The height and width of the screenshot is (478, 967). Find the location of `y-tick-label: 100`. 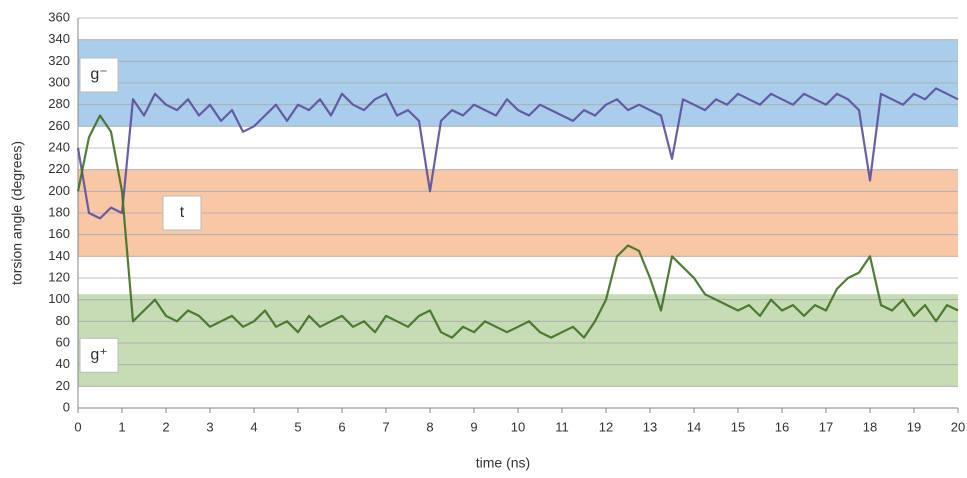

y-tick-label: 100 is located at coordinates (59, 298).